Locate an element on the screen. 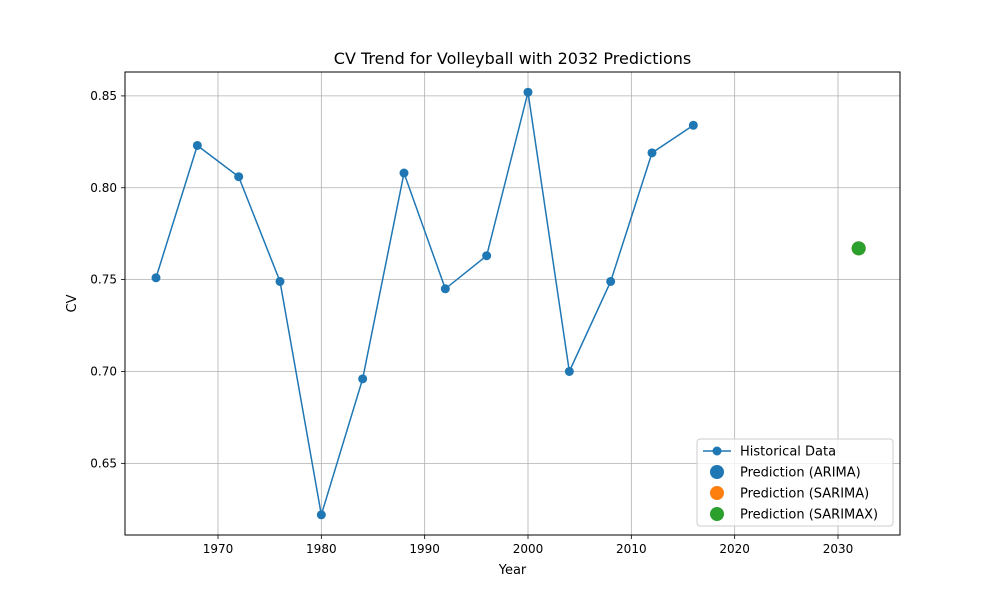  y-tick-label: 0.85 is located at coordinates (103, 96).